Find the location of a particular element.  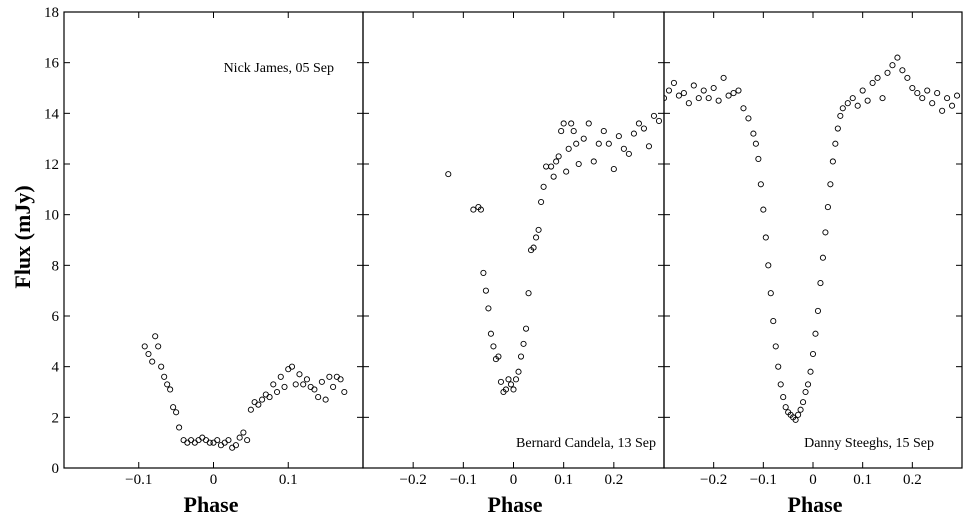

panel-2-points is located at coordinates (554, 254).